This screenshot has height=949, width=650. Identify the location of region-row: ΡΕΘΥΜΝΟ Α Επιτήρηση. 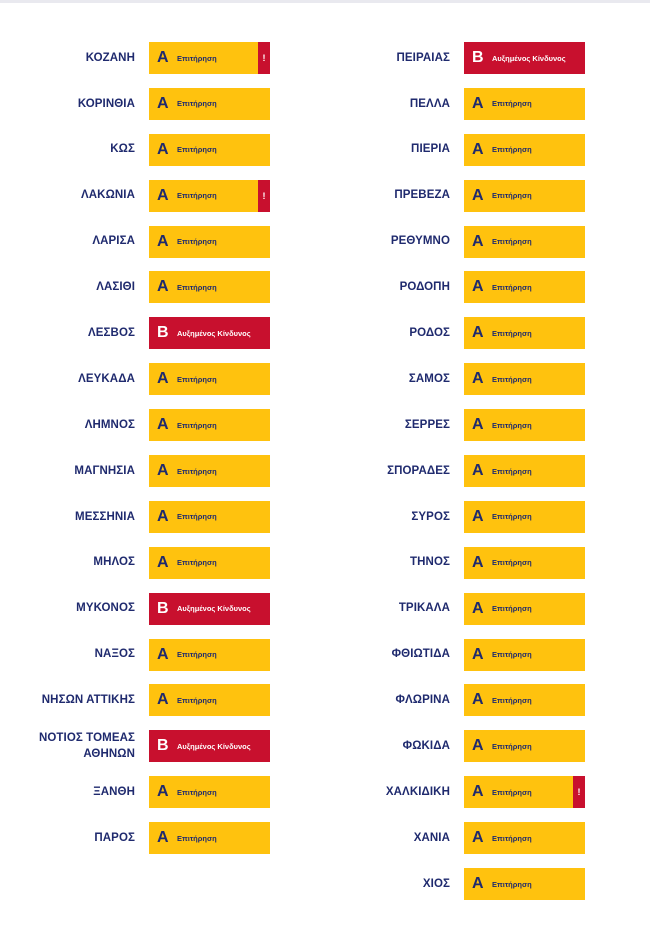
(457, 241).